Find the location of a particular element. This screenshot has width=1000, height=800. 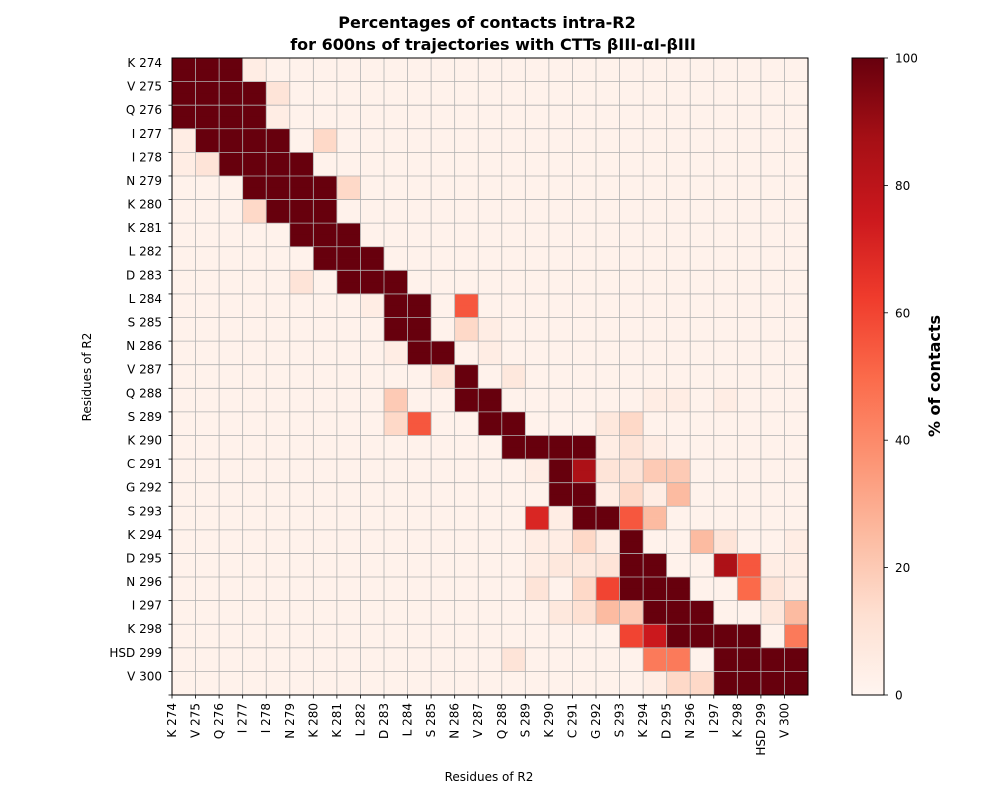

colorbar-tick-label: 20 is located at coordinates (902, 568).